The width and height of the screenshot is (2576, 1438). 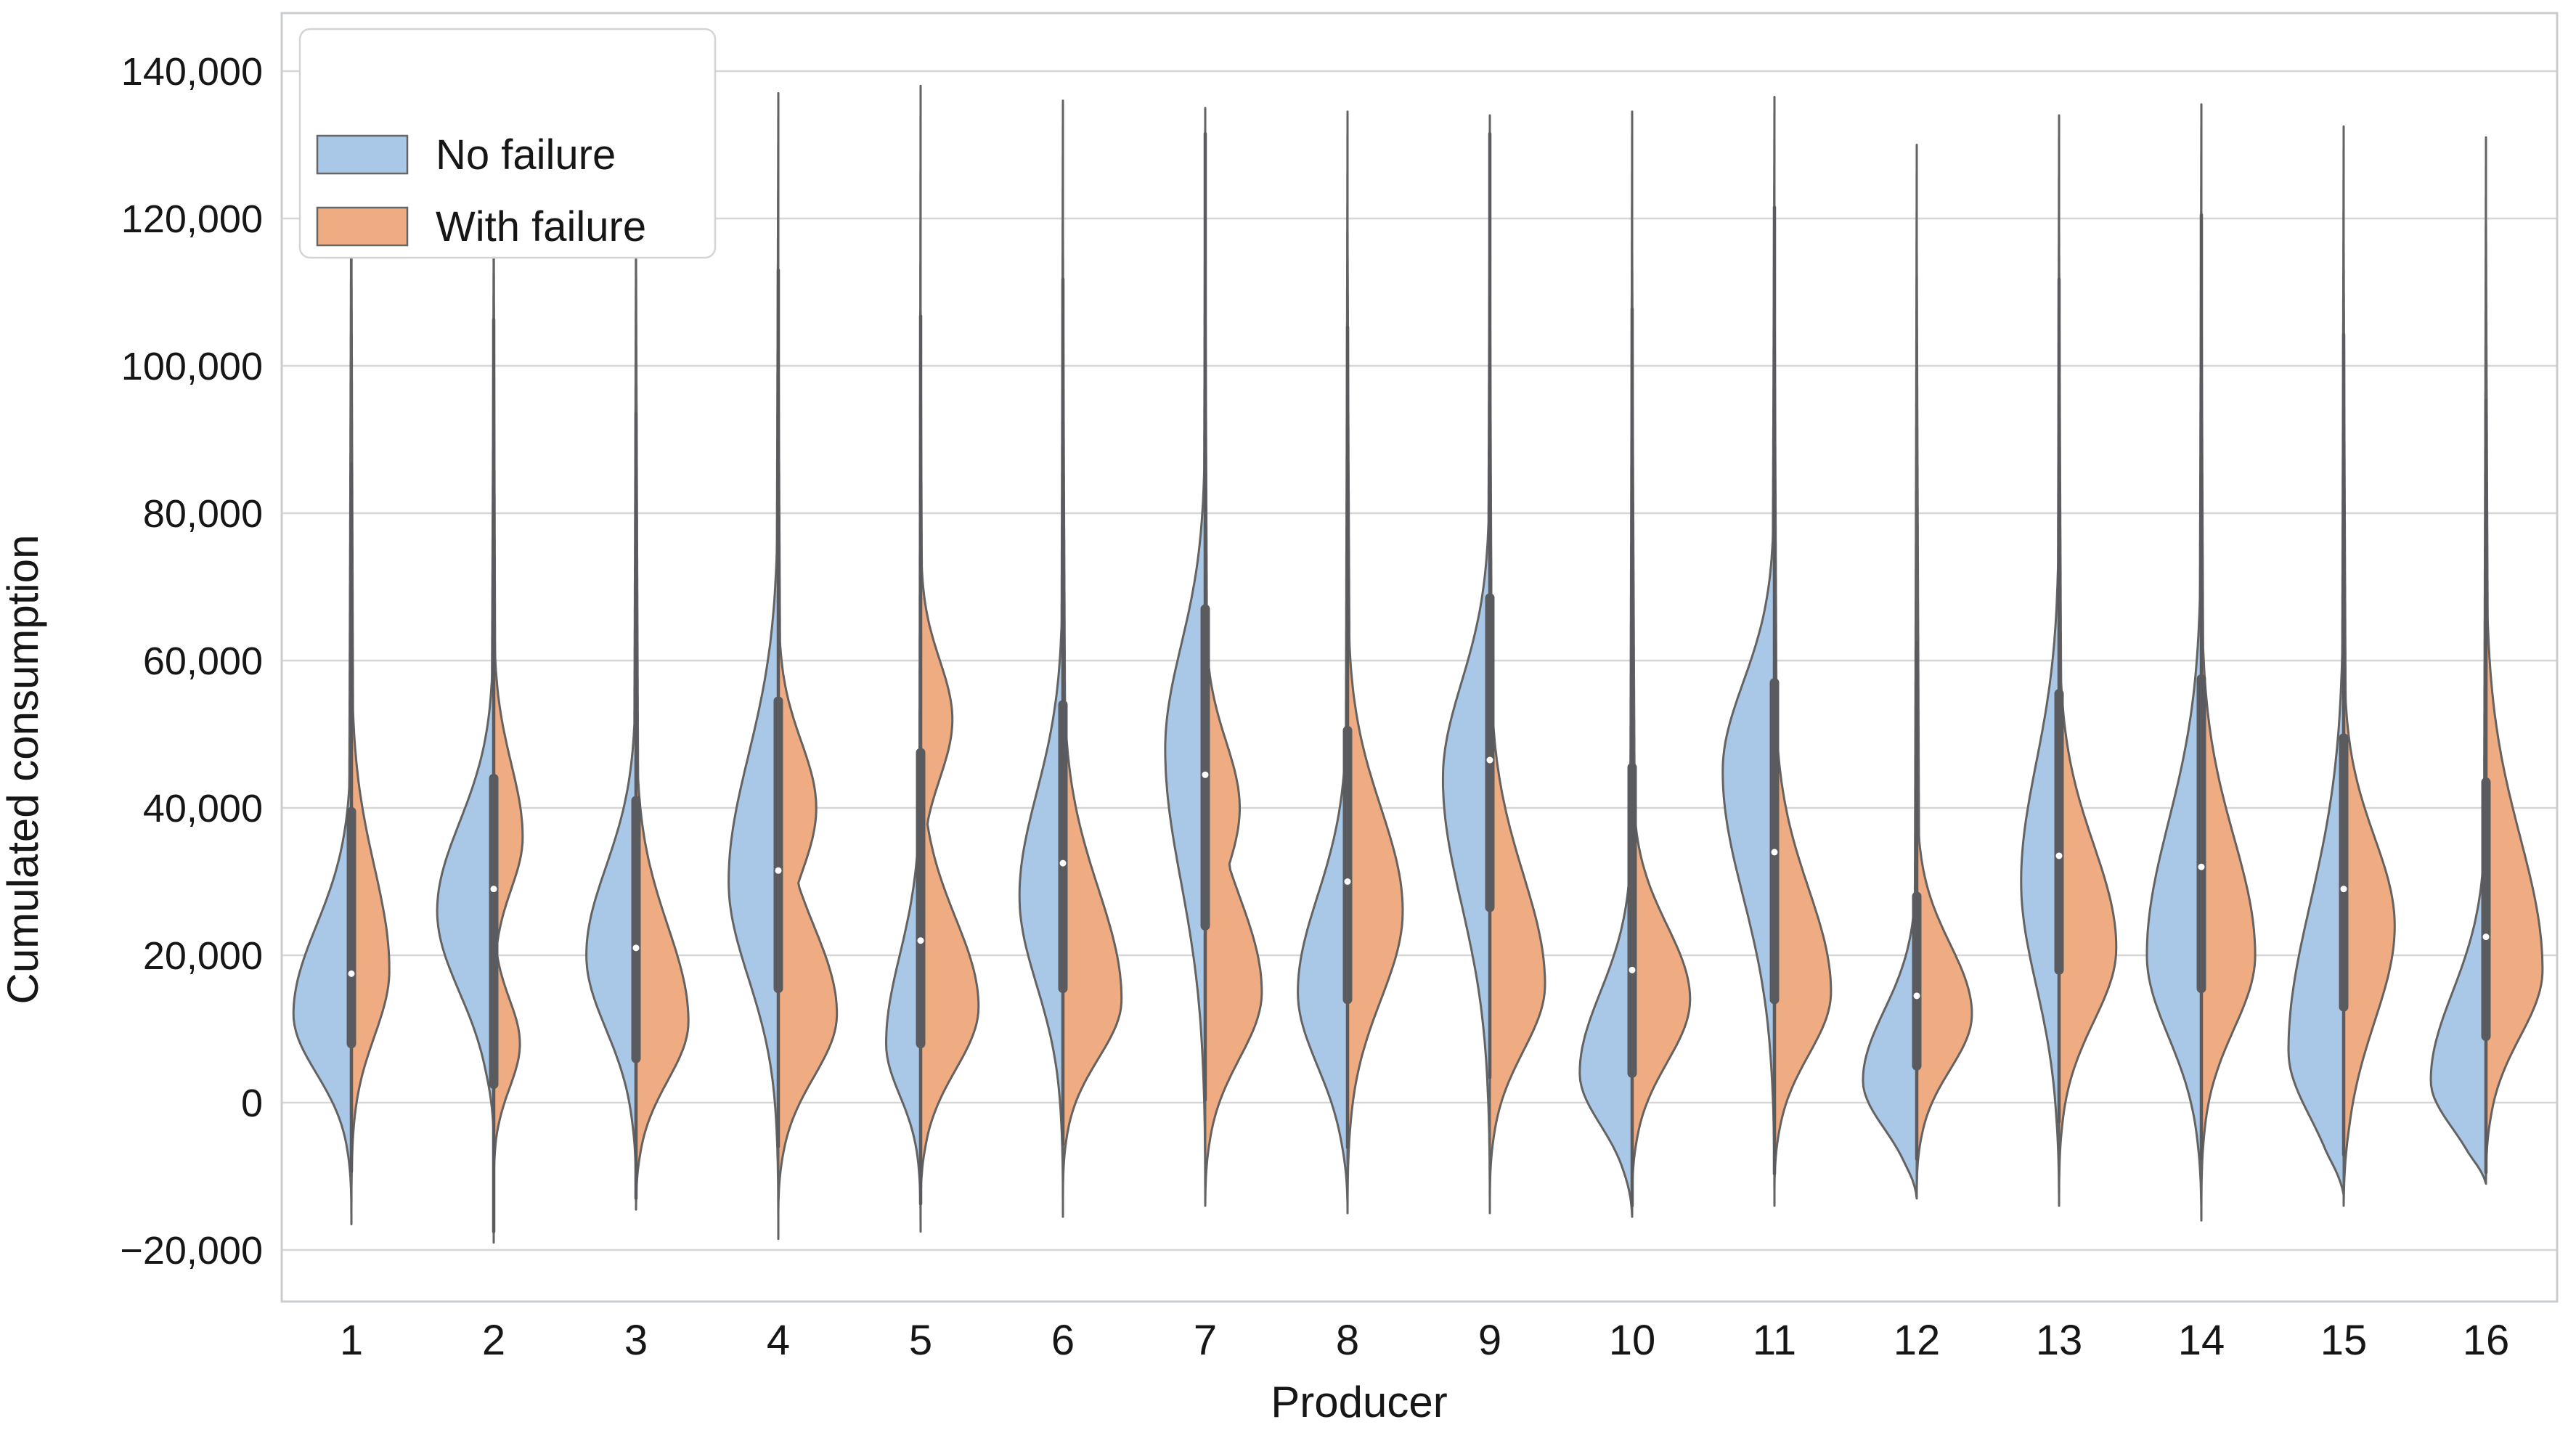 What do you see at coordinates (192, 72) in the screenshot?
I see `y-tick-label: 140,000` at bounding box center [192, 72].